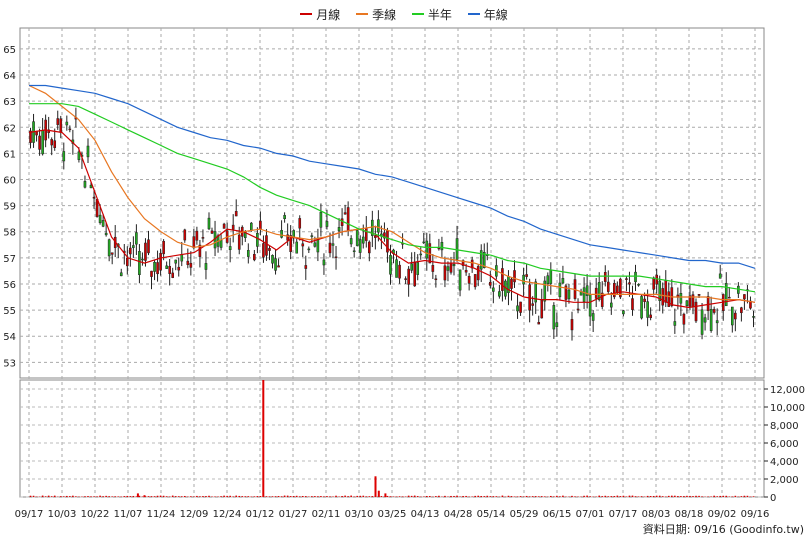 This screenshot has height=540, width=808. What do you see at coordinates (755, 514) in the screenshot?
I see `x-tick-label: 09/16` at bounding box center [755, 514].